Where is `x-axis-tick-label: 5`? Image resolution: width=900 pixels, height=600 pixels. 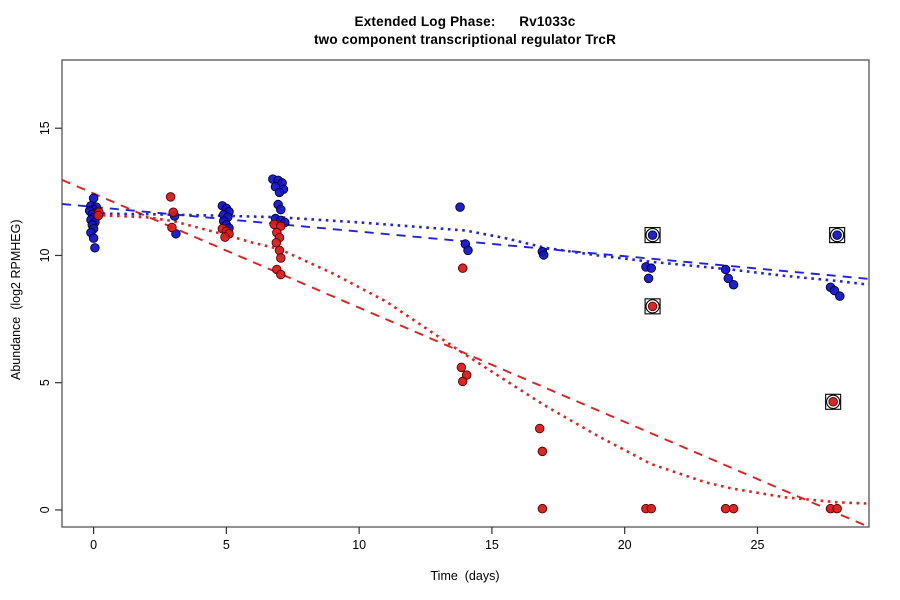 x-axis-tick-label: 5 is located at coordinates (226, 545).